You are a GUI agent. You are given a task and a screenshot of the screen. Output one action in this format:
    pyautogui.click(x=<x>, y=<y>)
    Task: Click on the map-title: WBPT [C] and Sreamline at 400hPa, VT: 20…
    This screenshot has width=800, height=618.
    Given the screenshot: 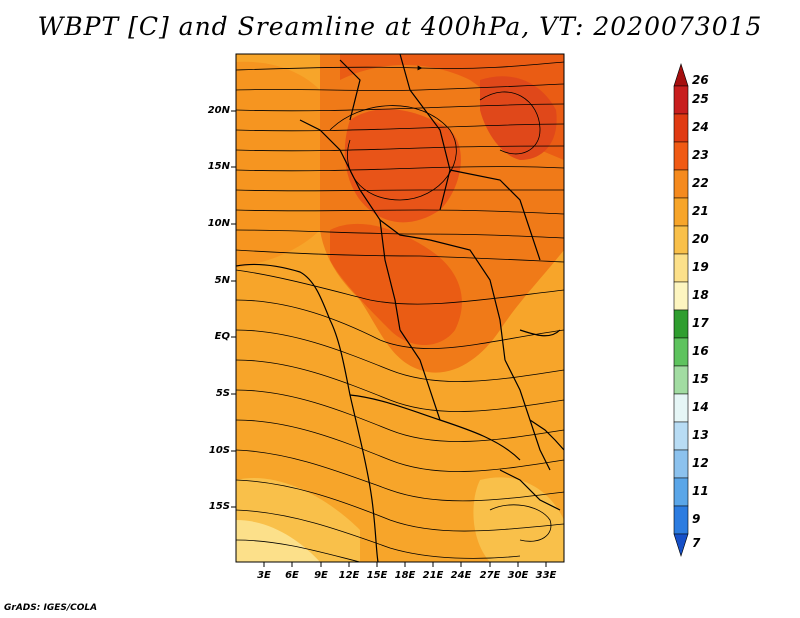 What is the action you would take?
    pyautogui.click(x=400, y=26)
    